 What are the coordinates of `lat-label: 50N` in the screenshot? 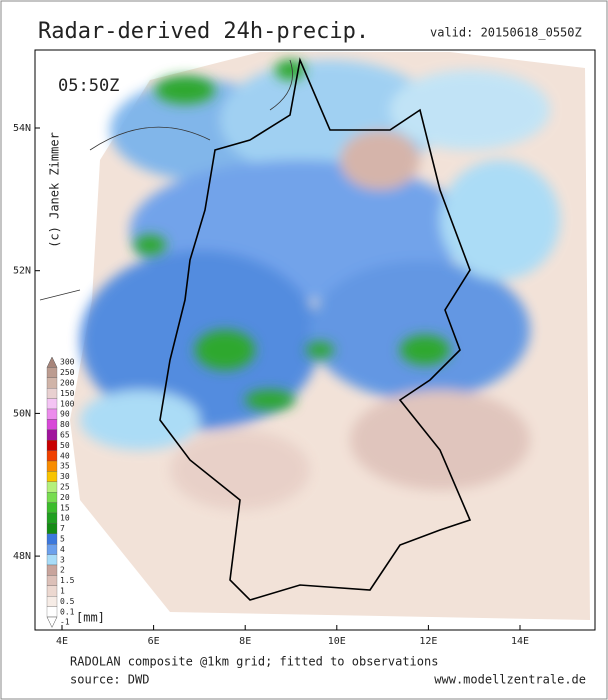 It's located at (22, 413).